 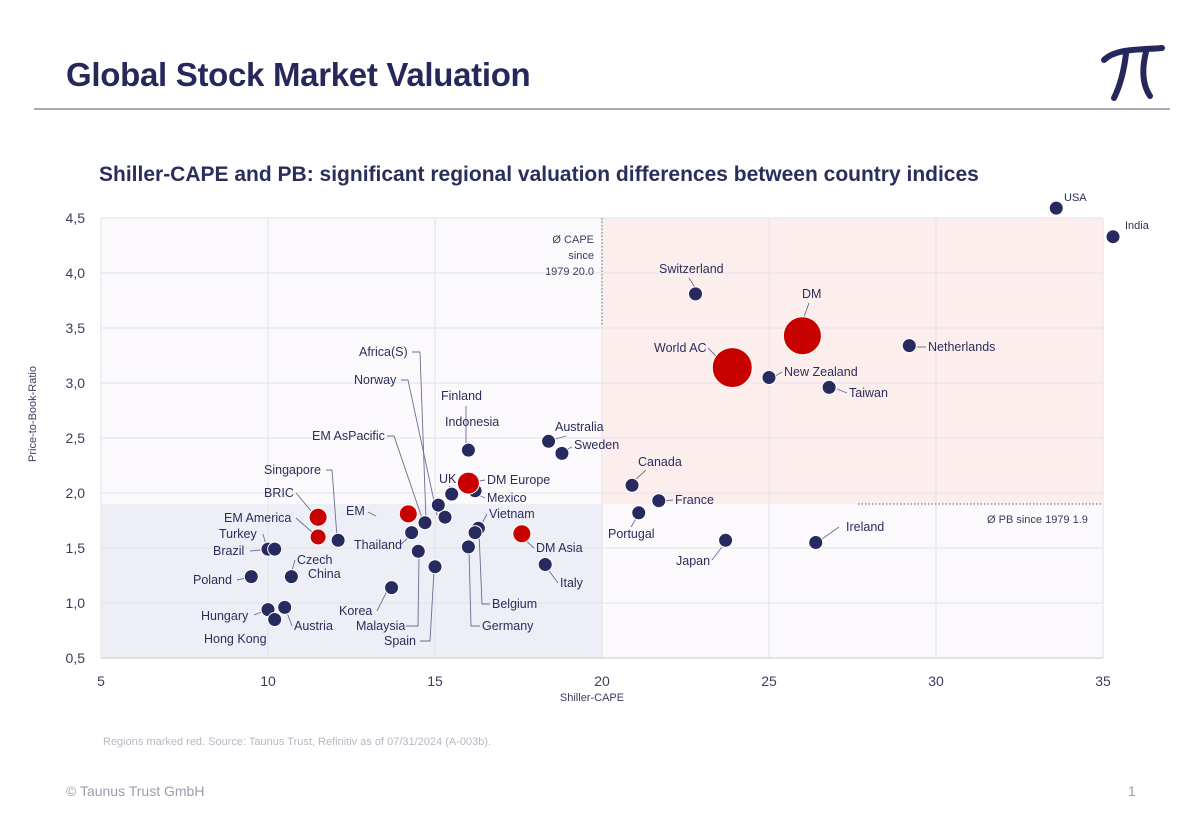 I want to click on point-korea, so click(x=392, y=588).